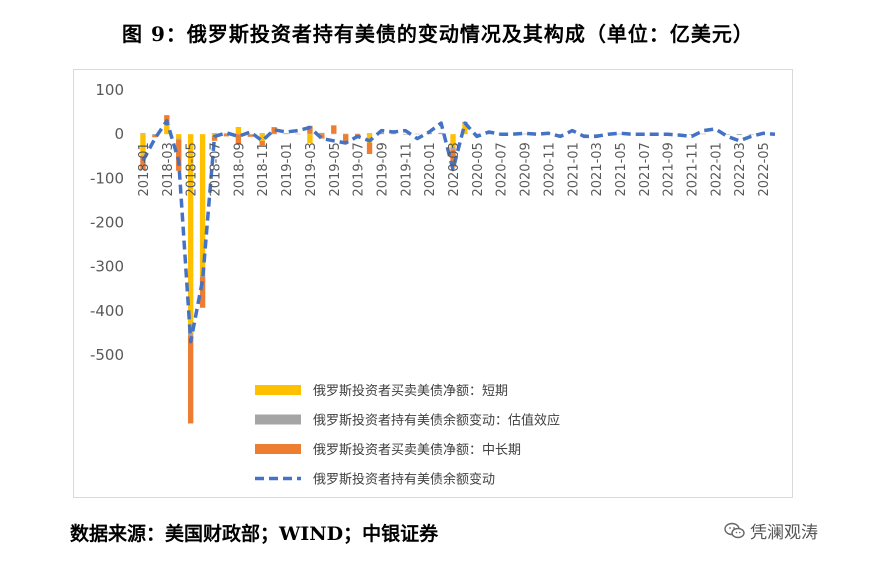 This screenshot has width=876, height=567. I want to click on watermark: 凭澜观涛, so click(771, 530).